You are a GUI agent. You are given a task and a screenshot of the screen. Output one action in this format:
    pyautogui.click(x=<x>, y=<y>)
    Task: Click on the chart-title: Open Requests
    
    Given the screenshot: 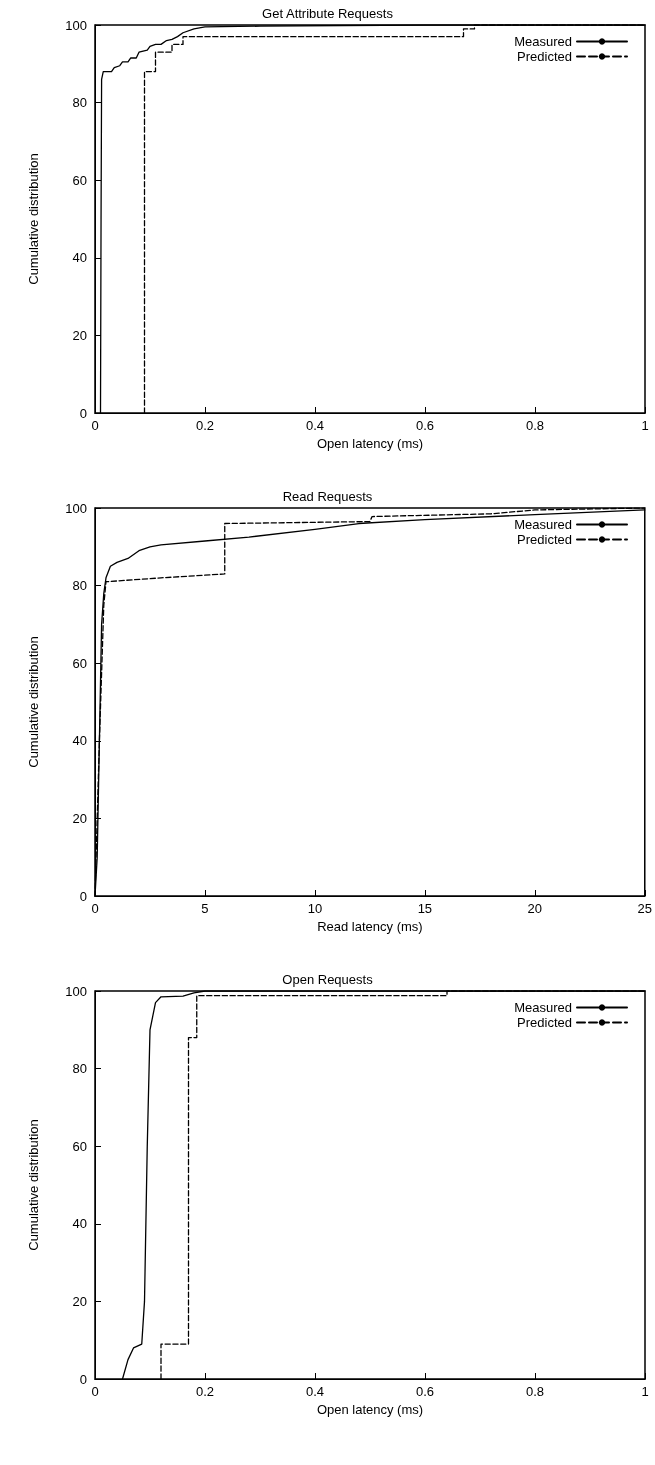 What is the action you would take?
    pyautogui.click(x=328, y=979)
    